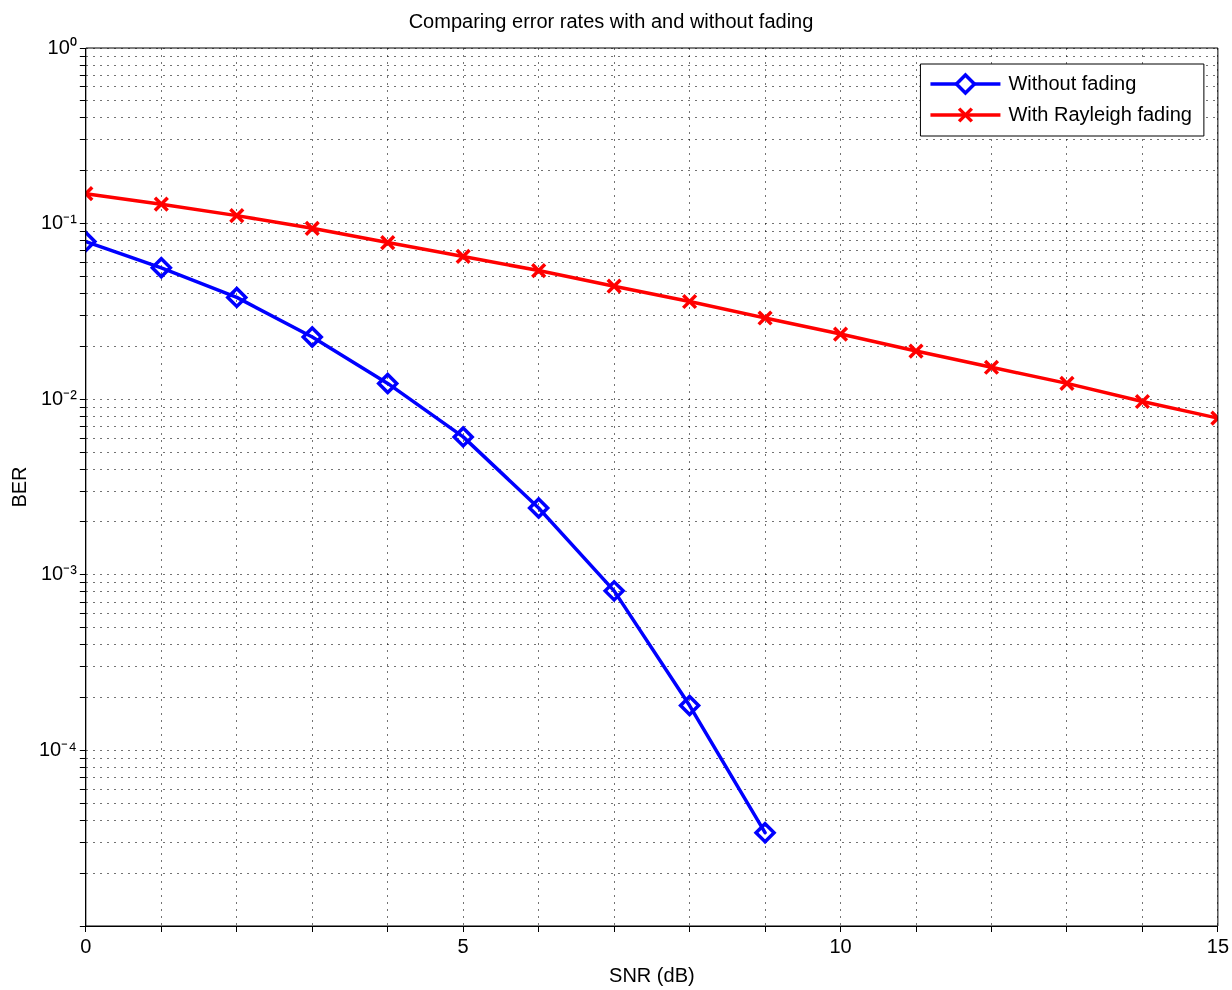 Image resolution: width=1232 pixels, height=990 pixels. Describe the element at coordinates (59, 573) in the screenshot. I see `y-tick-label: 10⁻³` at that location.